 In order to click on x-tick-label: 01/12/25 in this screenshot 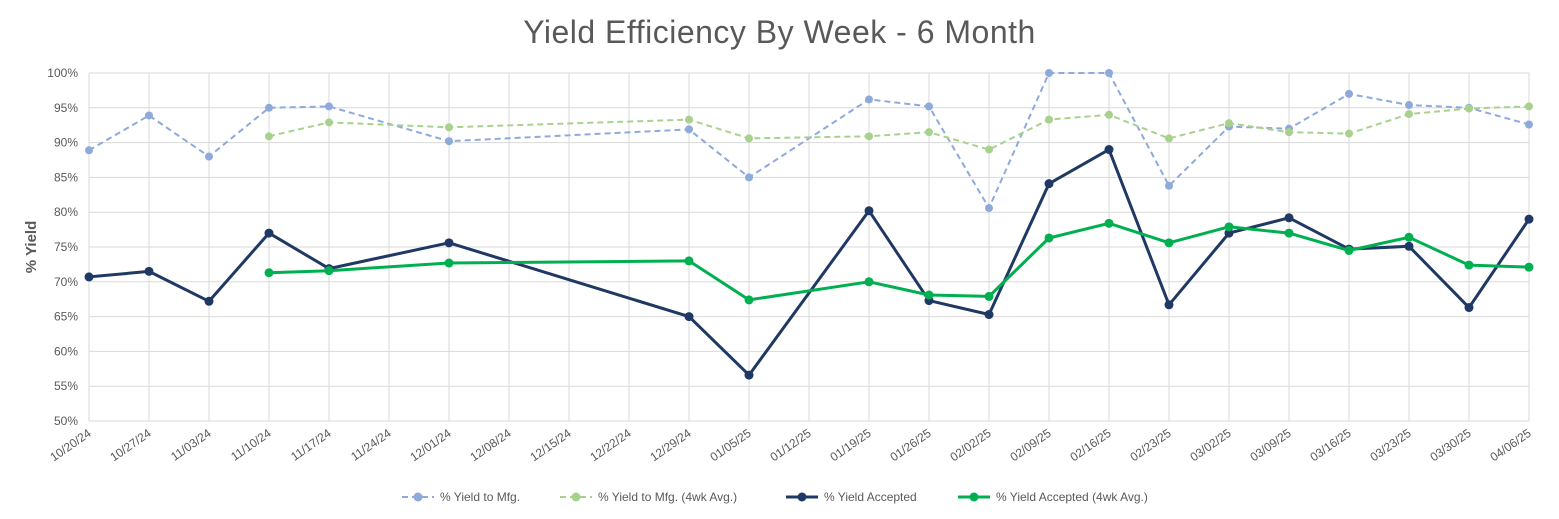, I will do `click(790, 445)`.